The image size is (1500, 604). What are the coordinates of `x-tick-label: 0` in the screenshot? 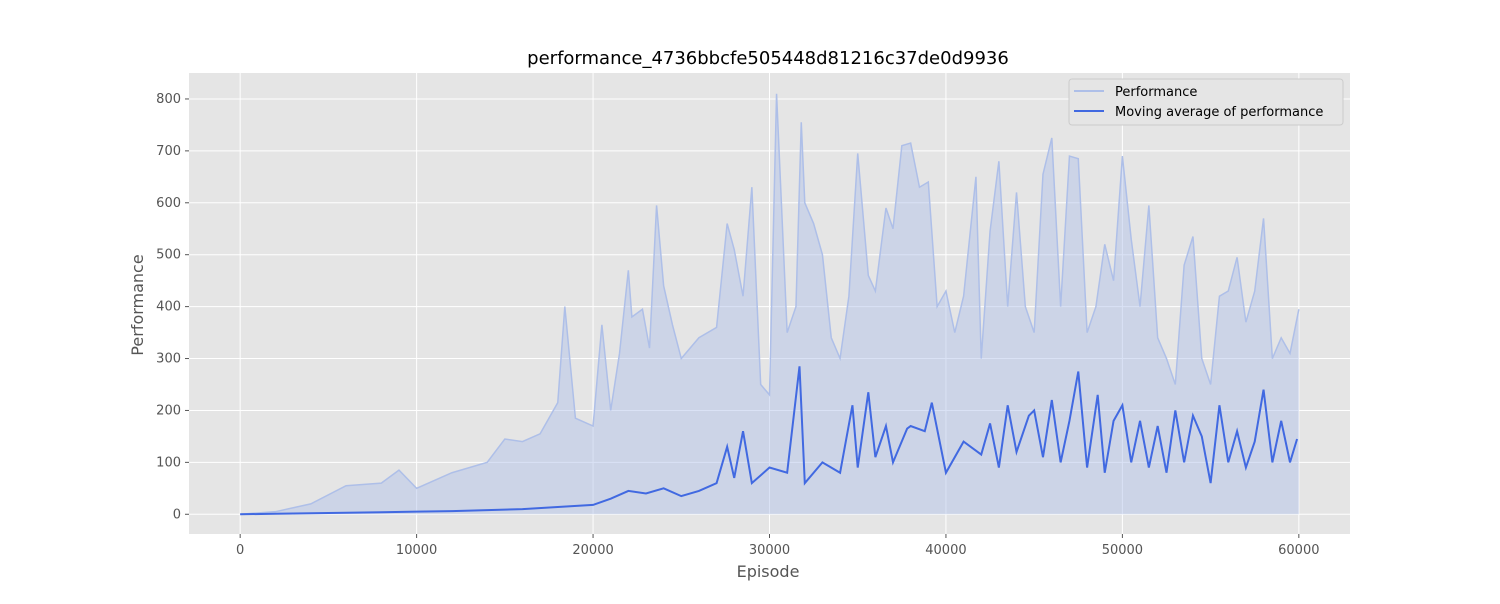 It's located at (240, 550).